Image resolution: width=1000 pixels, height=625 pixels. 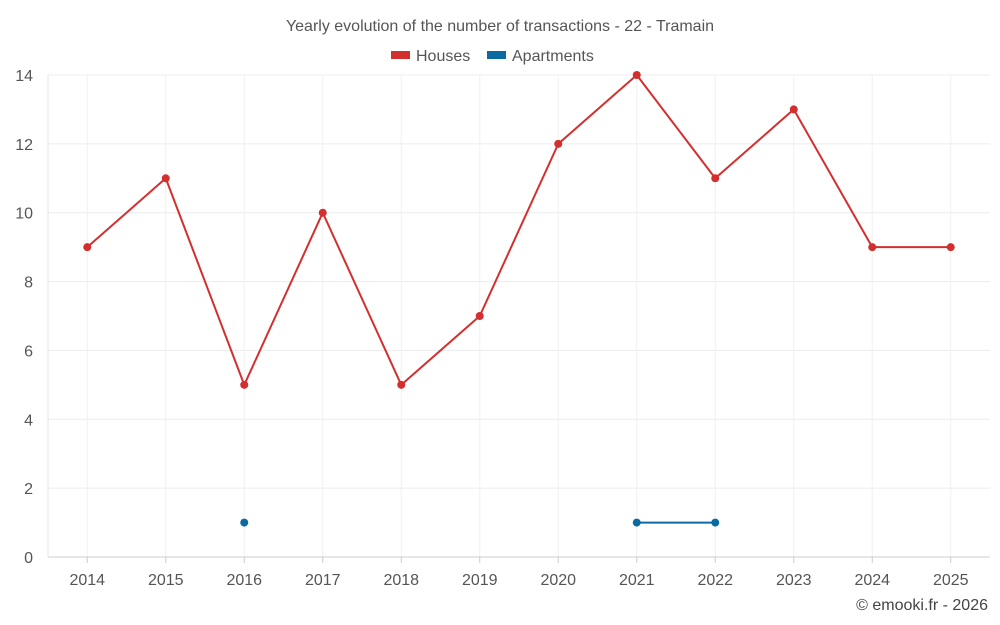 What do you see at coordinates (715, 580) in the screenshot?
I see `x-tick-label: 2022` at bounding box center [715, 580].